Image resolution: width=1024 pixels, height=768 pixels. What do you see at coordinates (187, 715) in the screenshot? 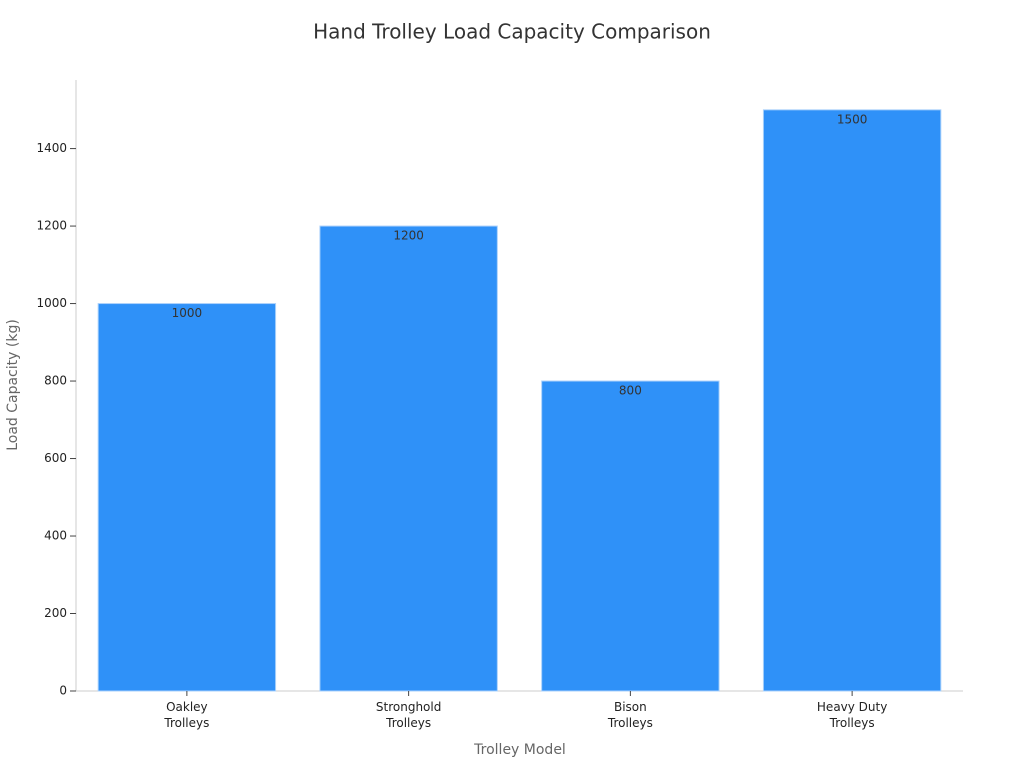
I see `x-tick-label: Oakley Trolleys` at bounding box center [187, 715].